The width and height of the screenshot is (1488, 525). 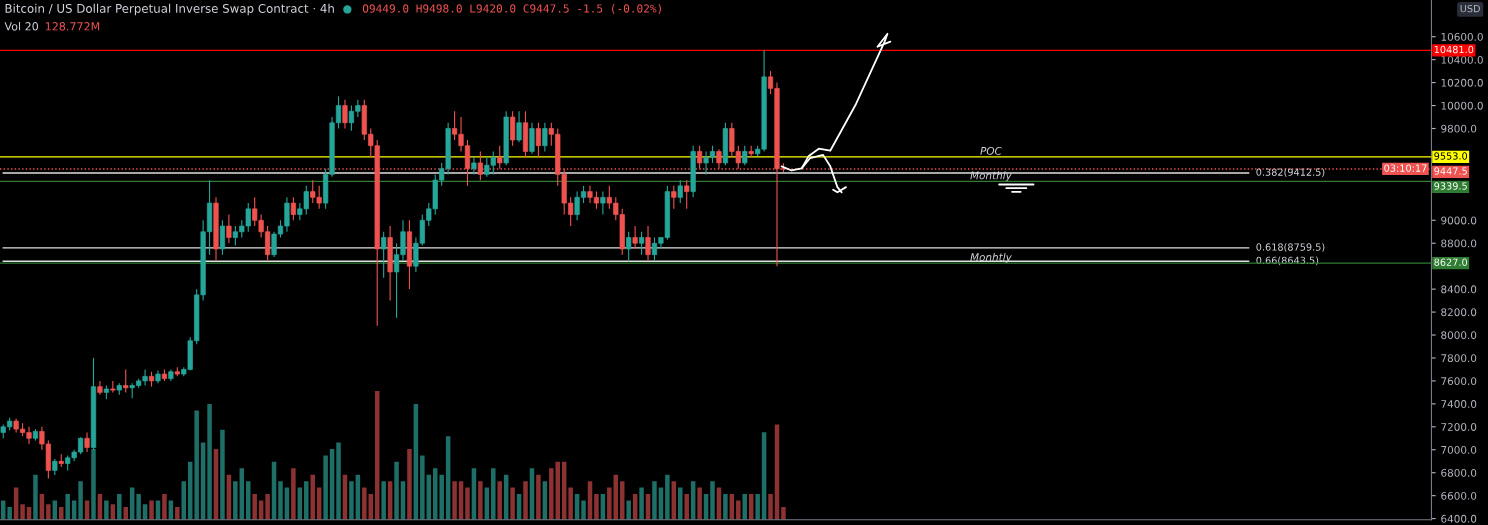 I want to click on y-tick-label: 7400.0, so click(x=1459, y=404).